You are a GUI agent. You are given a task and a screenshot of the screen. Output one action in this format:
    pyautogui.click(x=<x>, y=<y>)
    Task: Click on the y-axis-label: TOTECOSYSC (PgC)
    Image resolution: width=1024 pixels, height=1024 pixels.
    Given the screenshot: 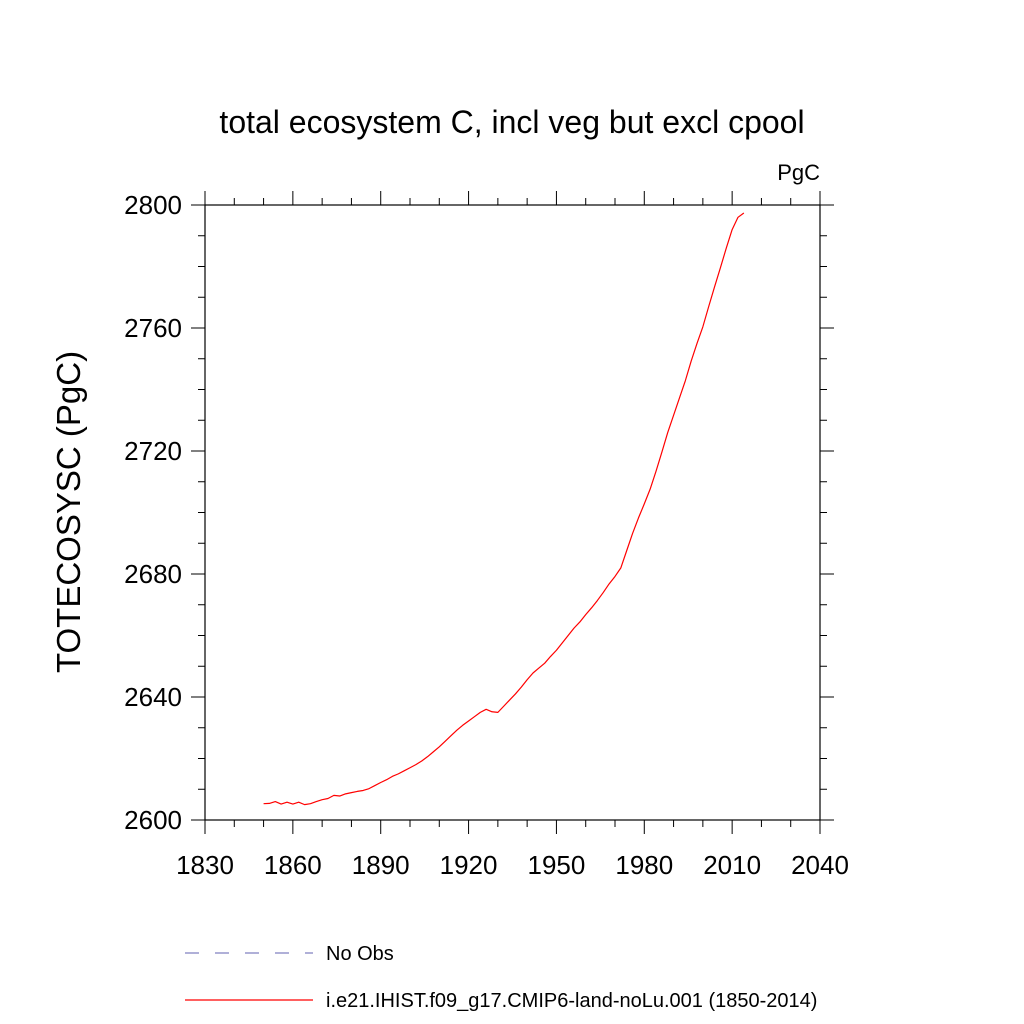 What is the action you would take?
    pyautogui.click(x=68, y=512)
    